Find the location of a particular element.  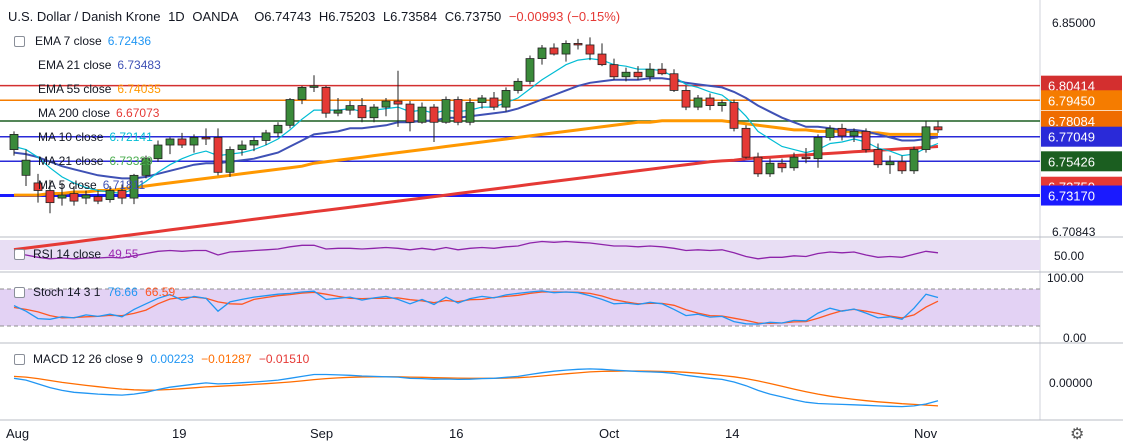

legend-value: 6.73483 is located at coordinates (139, 65).